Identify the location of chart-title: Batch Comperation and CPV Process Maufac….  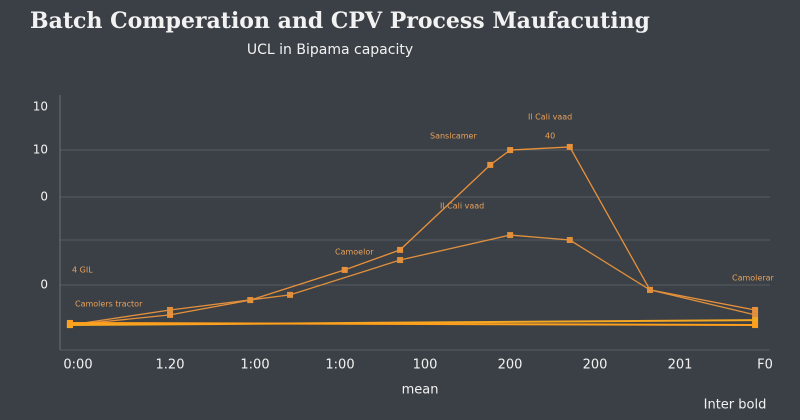
(340, 21).